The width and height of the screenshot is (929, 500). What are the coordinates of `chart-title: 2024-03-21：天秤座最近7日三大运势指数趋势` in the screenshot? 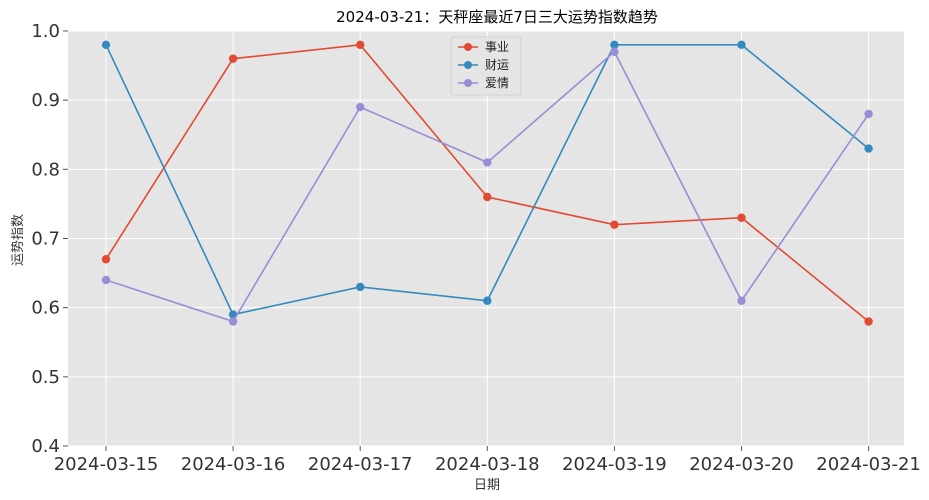 It's located at (497, 17).